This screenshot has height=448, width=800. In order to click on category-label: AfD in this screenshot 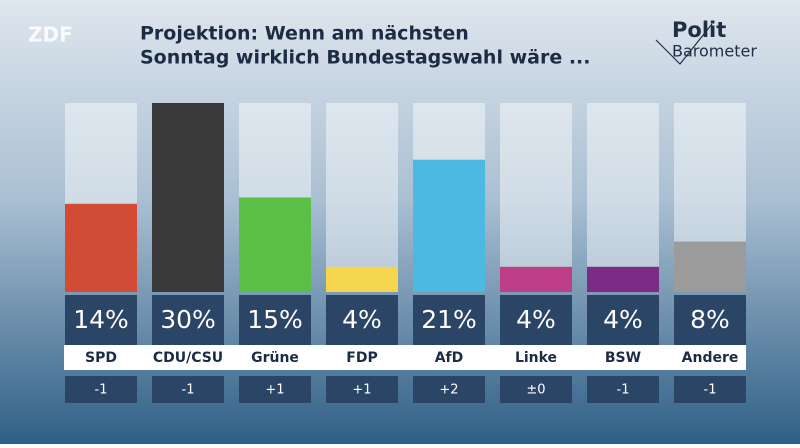, I will do `click(449, 358)`.